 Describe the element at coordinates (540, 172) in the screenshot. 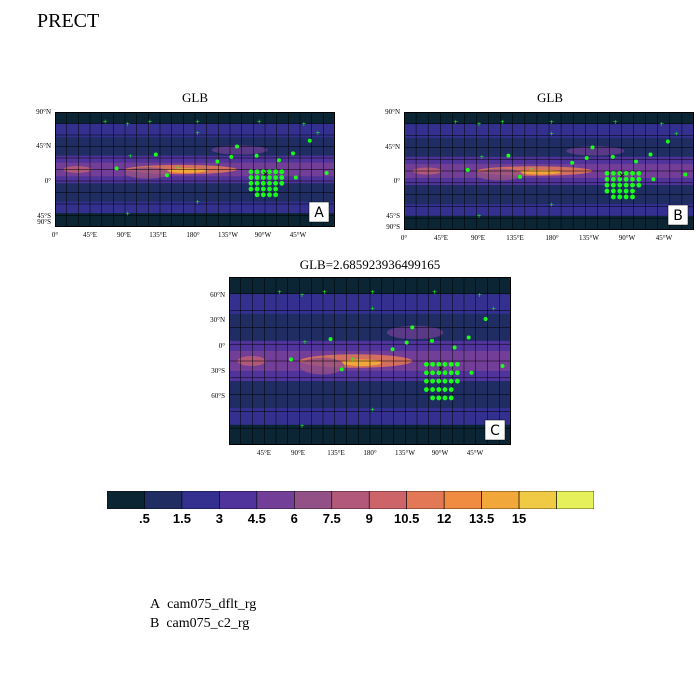

I see `itcz-max` at that location.